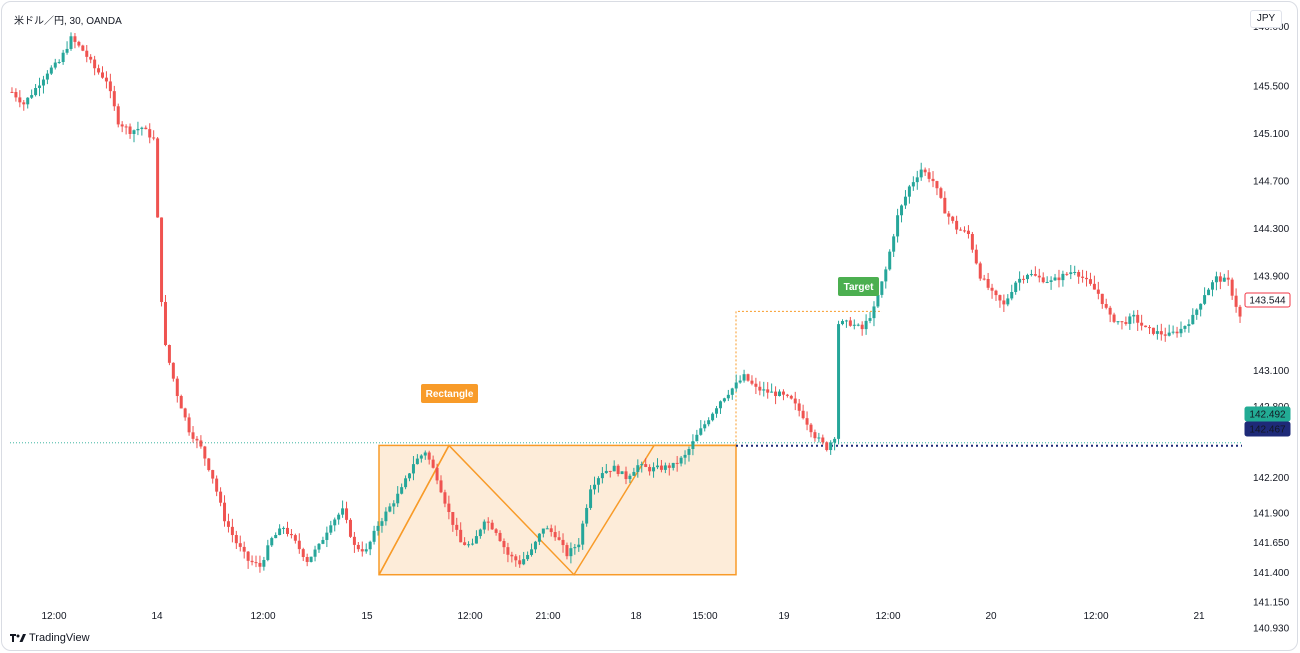  What do you see at coordinates (1271, 181) in the screenshot?
I see `y-tick-label: 144.700` at bounding box center [1271, 181].